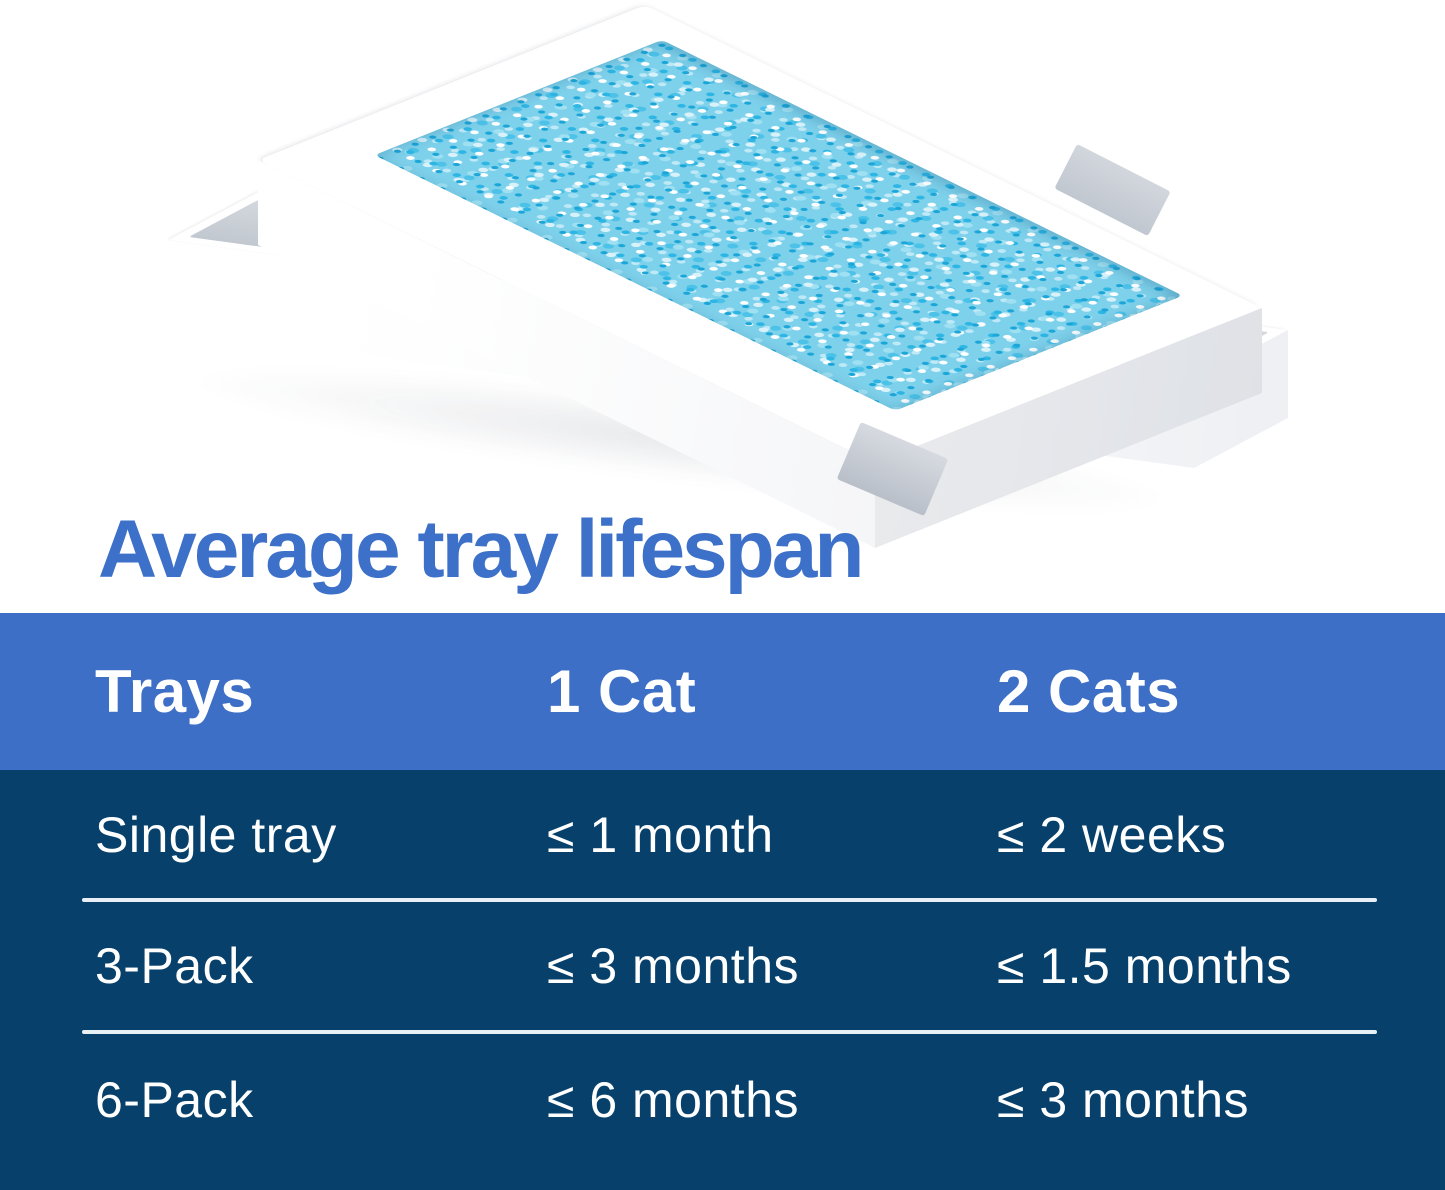 This screenshot has width=1445, height=1190. I want to click on table-row-6-pack: 6-Pack ≤ 6 months ≤ 3 months, so click(722, 1111).